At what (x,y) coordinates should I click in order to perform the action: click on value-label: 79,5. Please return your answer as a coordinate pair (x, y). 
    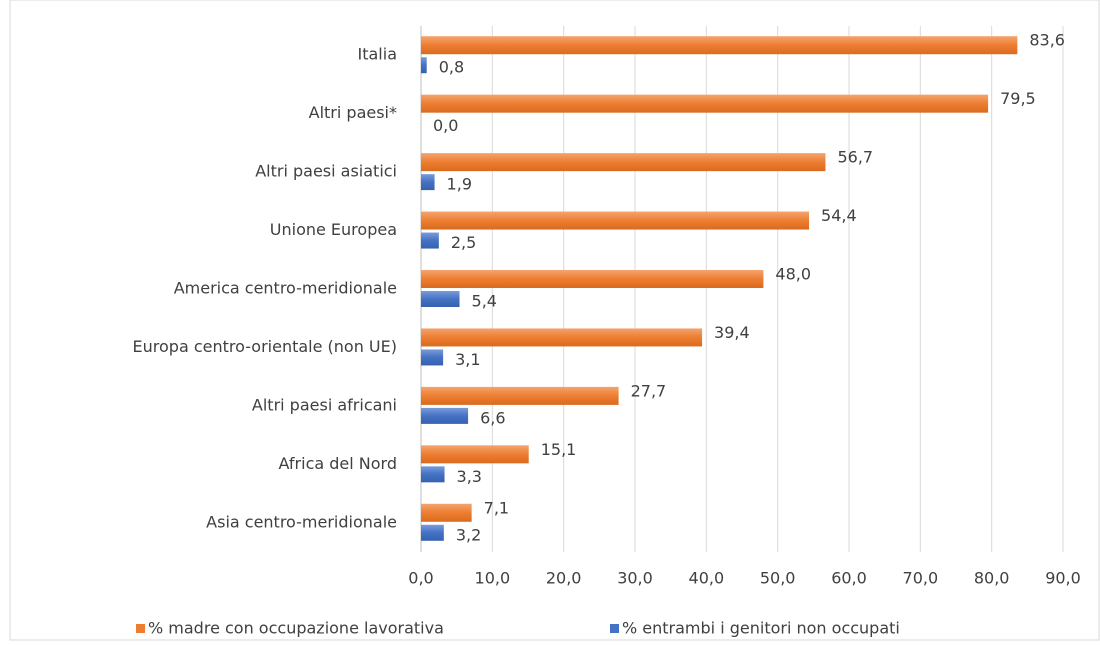
    Looking at the image, I should click on (1018, 98).